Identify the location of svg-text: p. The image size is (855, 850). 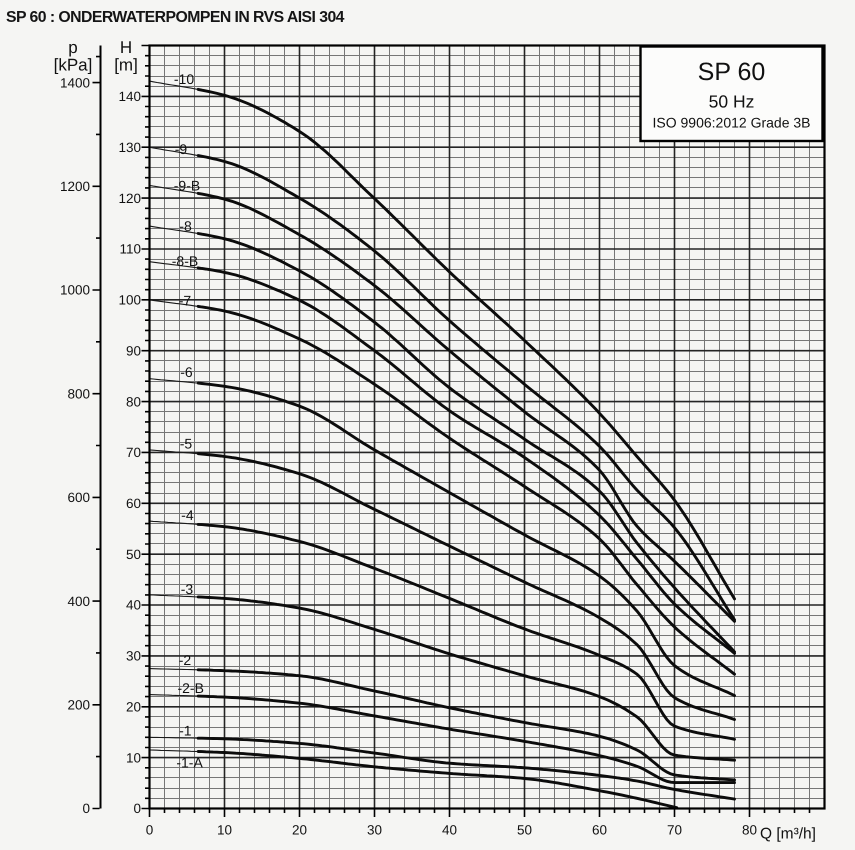
(72, 47).